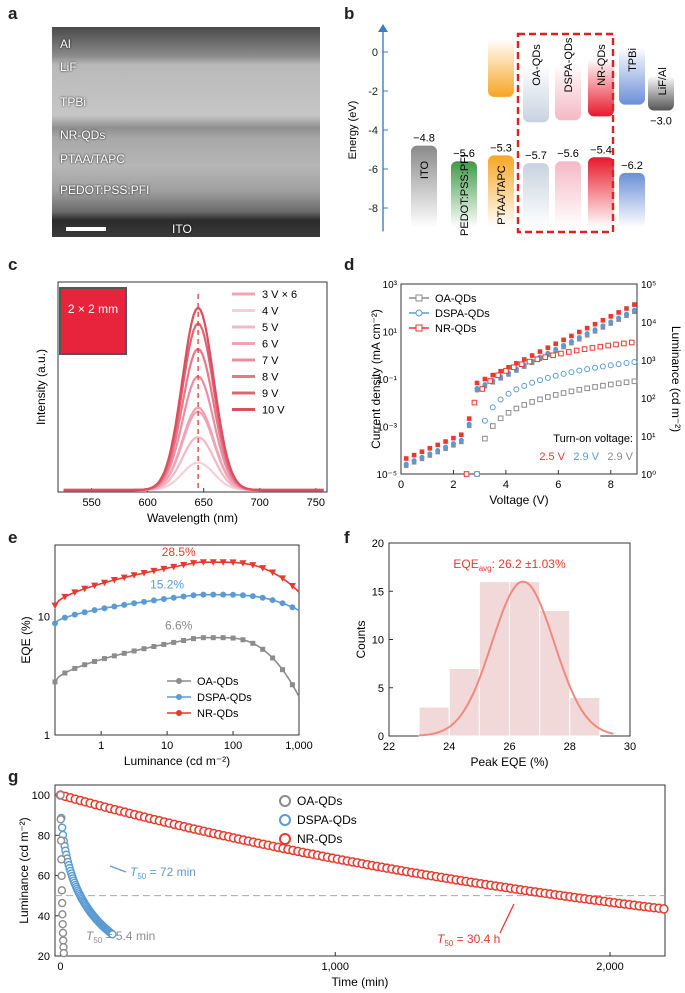 This screenshot has height=993, width=685. Describe the element at coordinates (552, 457) in the screenshot. I see `turn-on-nr: 2.5 V` at that location.